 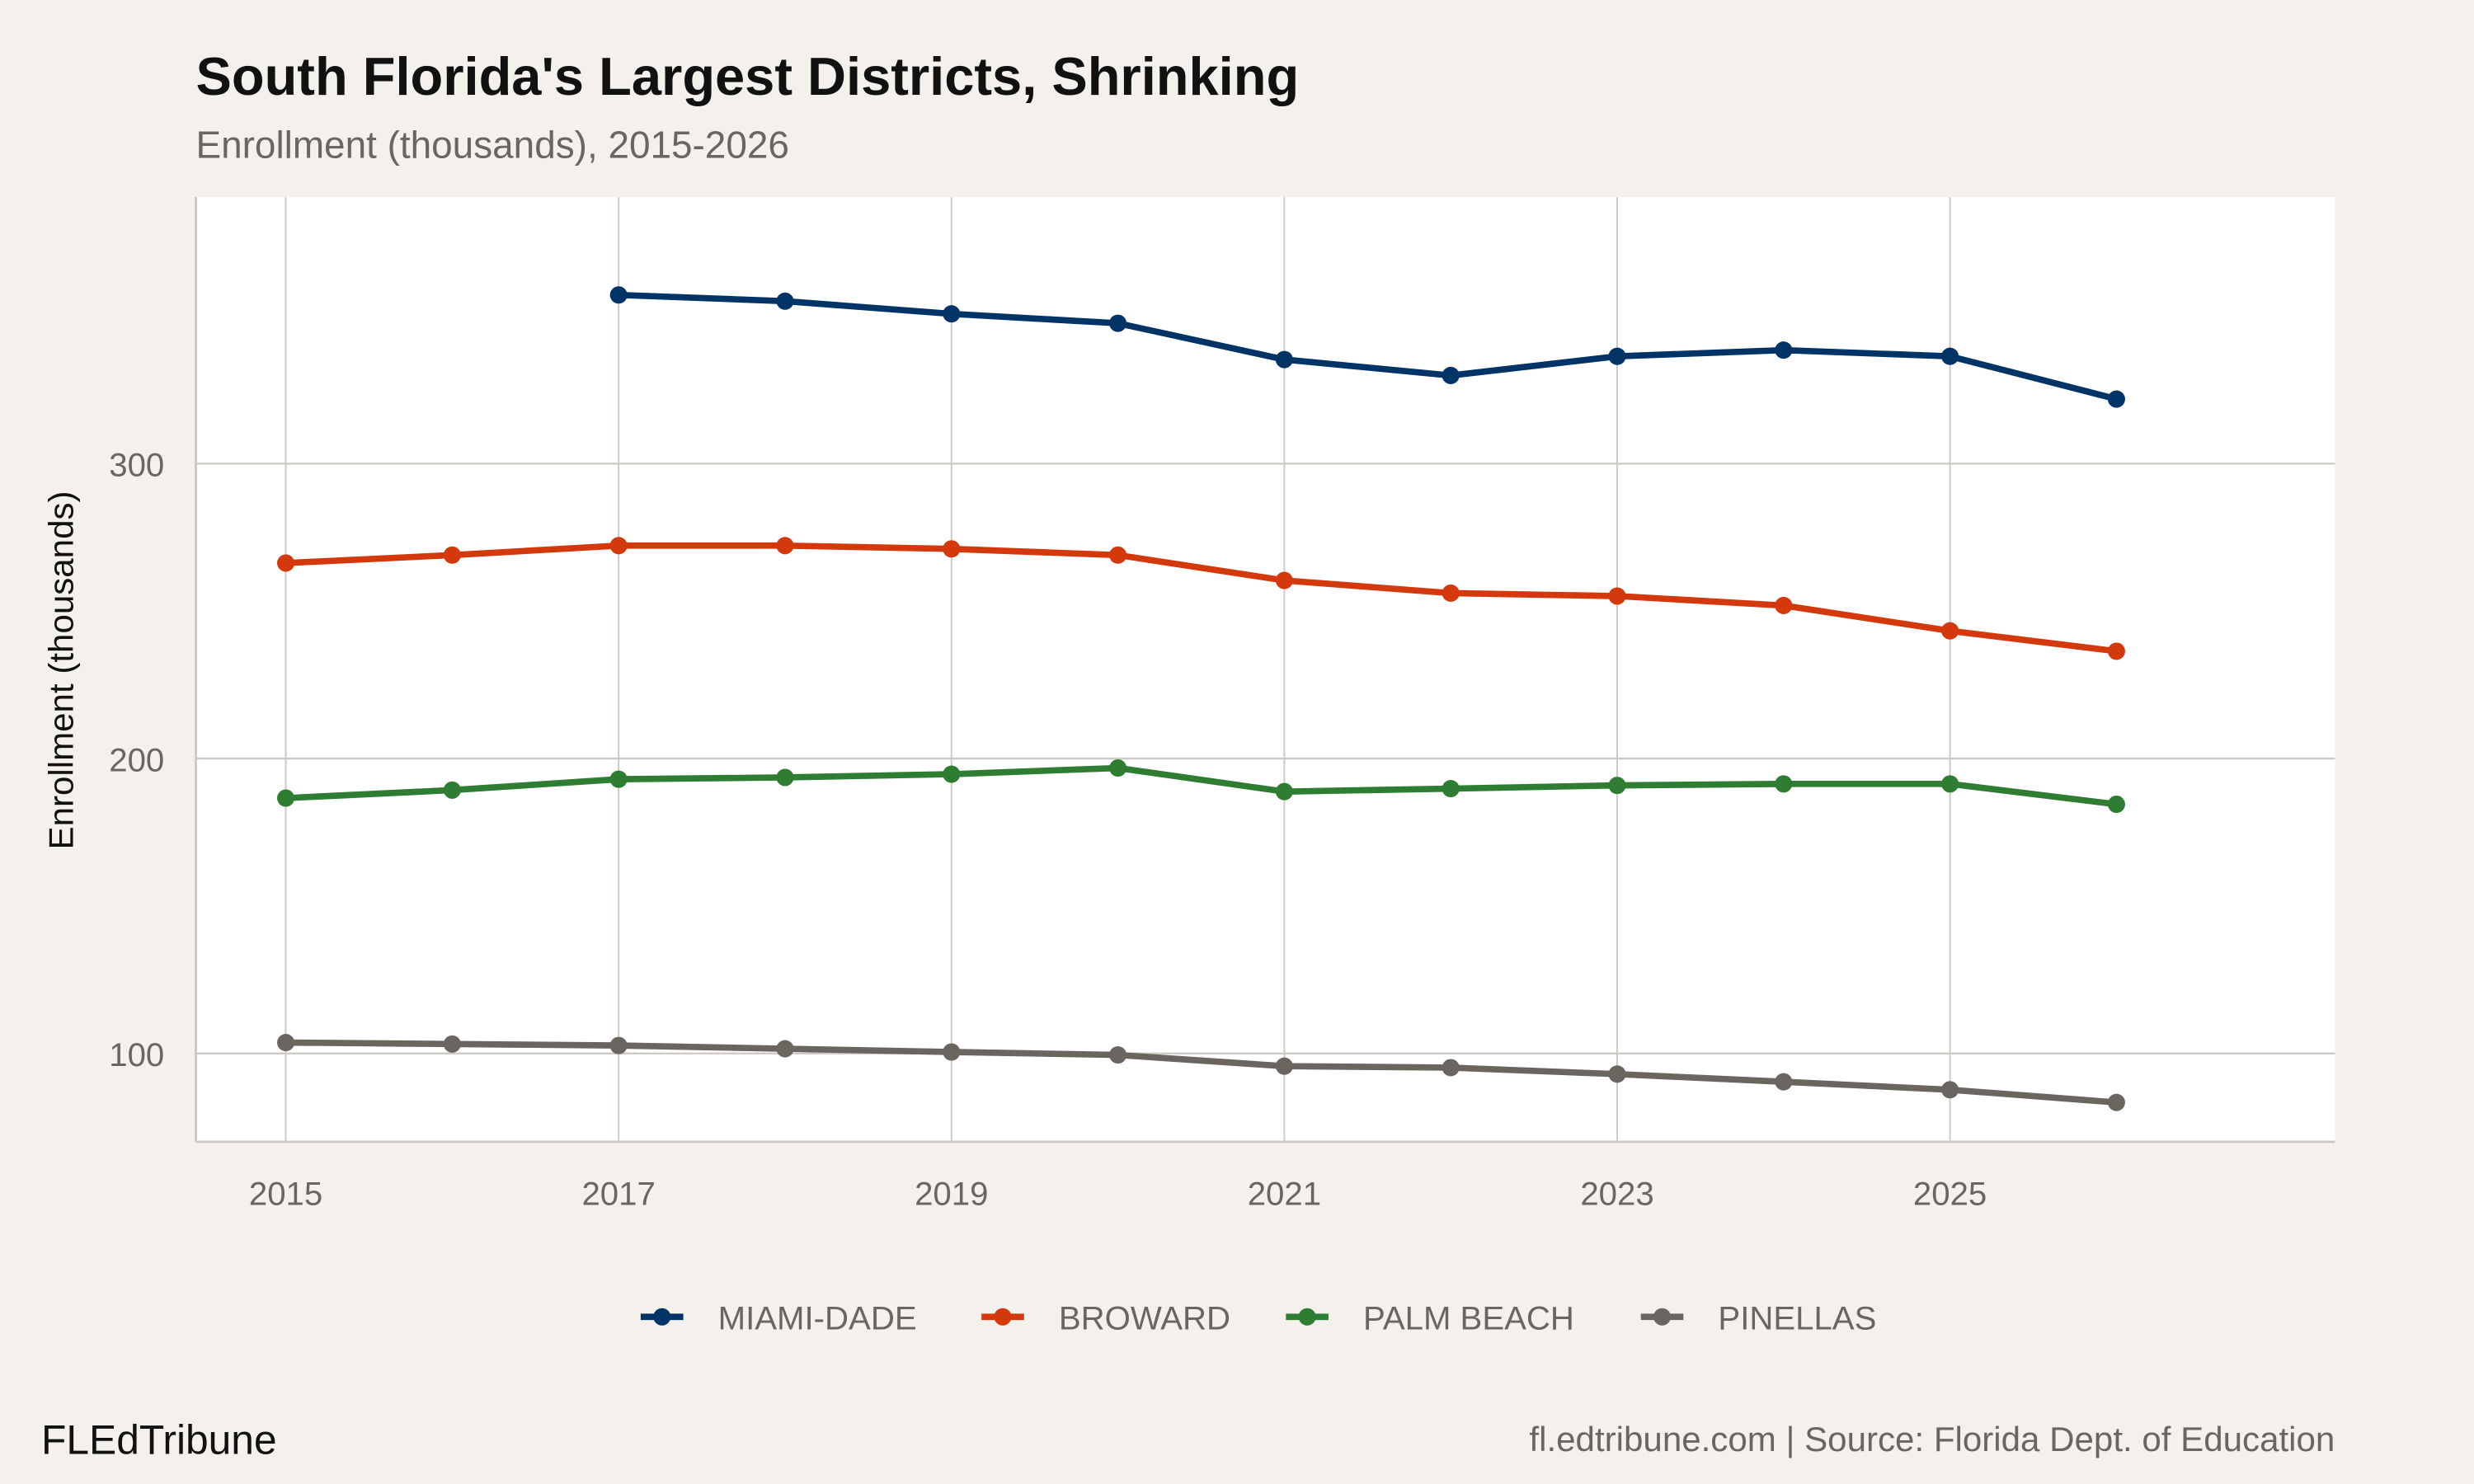 What do you see at coordinates (492, 144) in the screenshot?
I see `chart-subtitle: Enrollment (thousands), 2015-2026` at bounding box center [492, 144].